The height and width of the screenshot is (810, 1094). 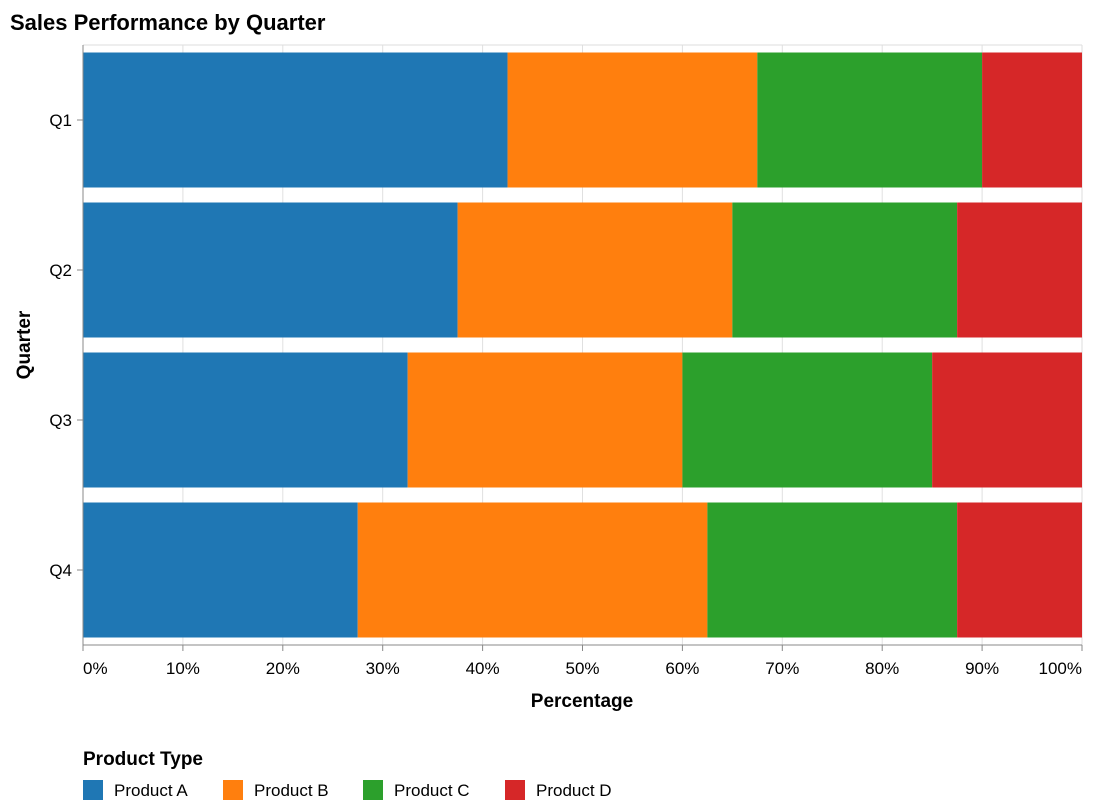 I want to click on x-tick-label: 50%, so click(x=582, y=668).